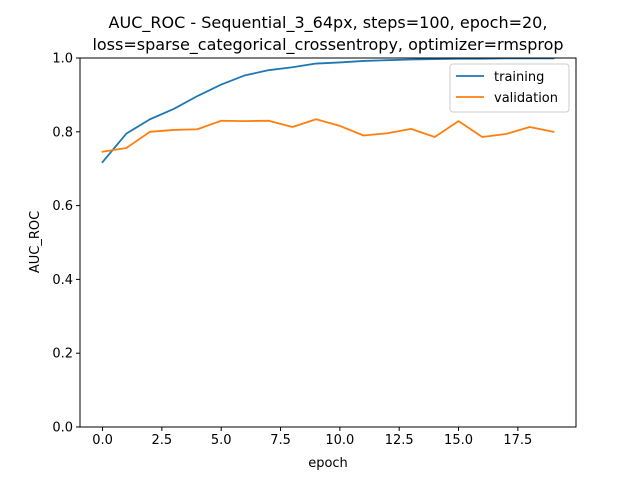 This screenshot has width=640, height=480. I want to click on y-tick-label: 0.2, so click(62, 354).